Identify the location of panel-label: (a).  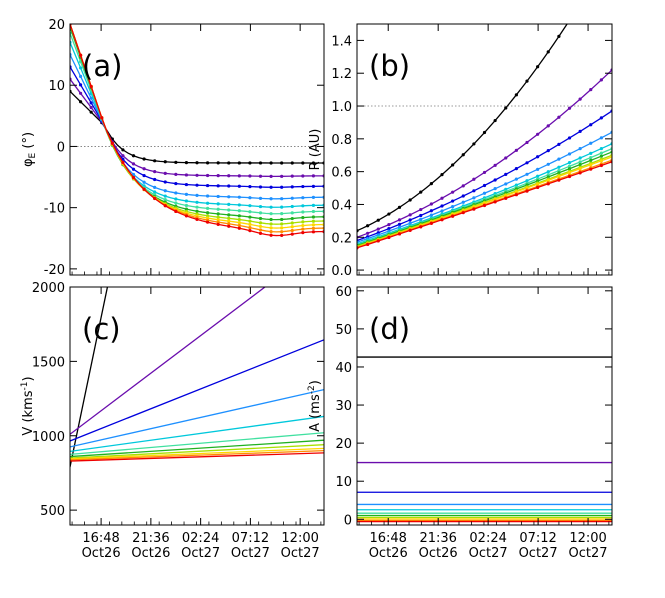
(102, 66).